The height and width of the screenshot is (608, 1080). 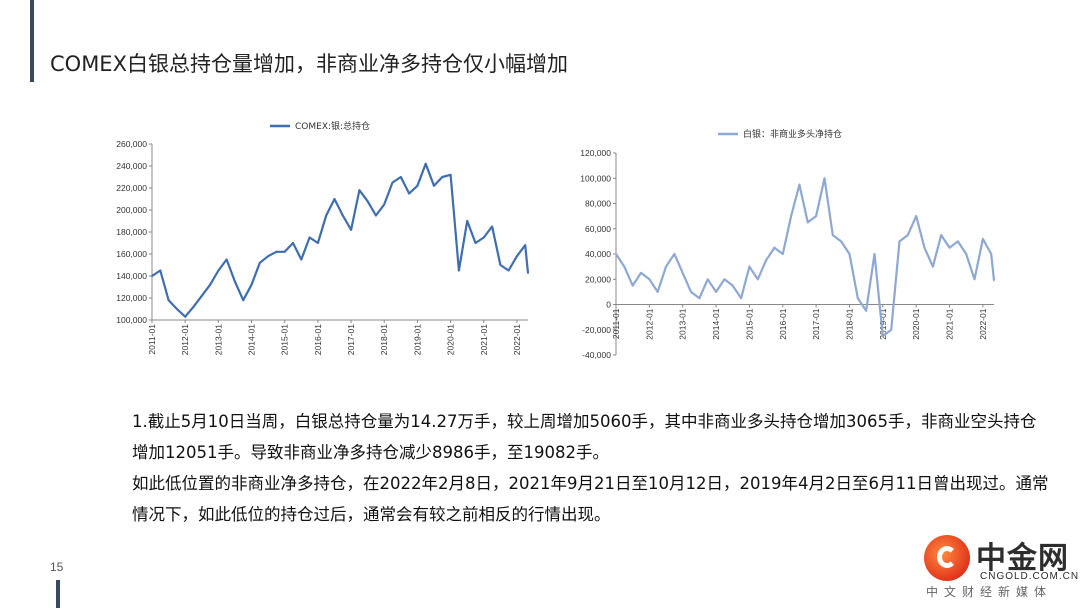 What do you see at coordinates (1030, 576) in the screenshot?
I see `logo-url: CNGOLD.COM.CN` at bounding box center [1030, 576].